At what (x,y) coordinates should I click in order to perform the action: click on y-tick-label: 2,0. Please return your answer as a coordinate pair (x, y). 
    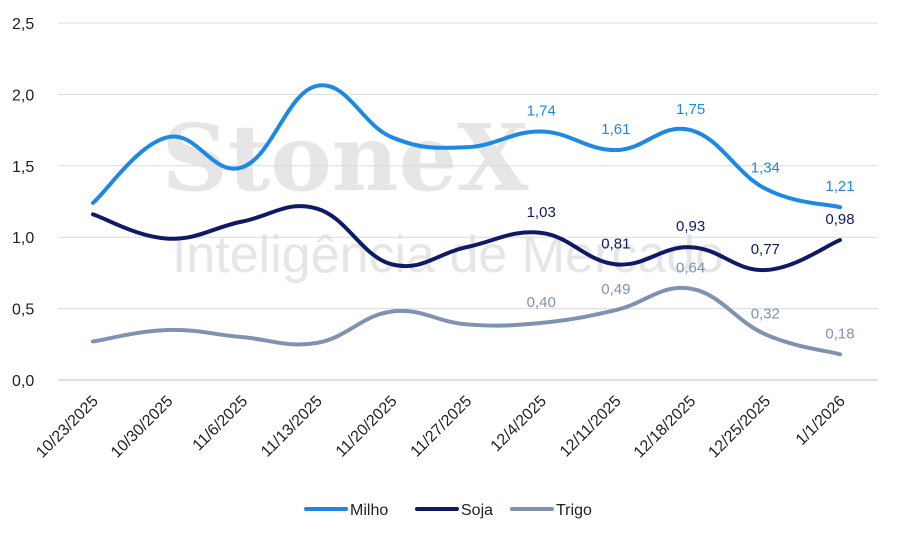
    Looking at the image, I should click on (23, 95).